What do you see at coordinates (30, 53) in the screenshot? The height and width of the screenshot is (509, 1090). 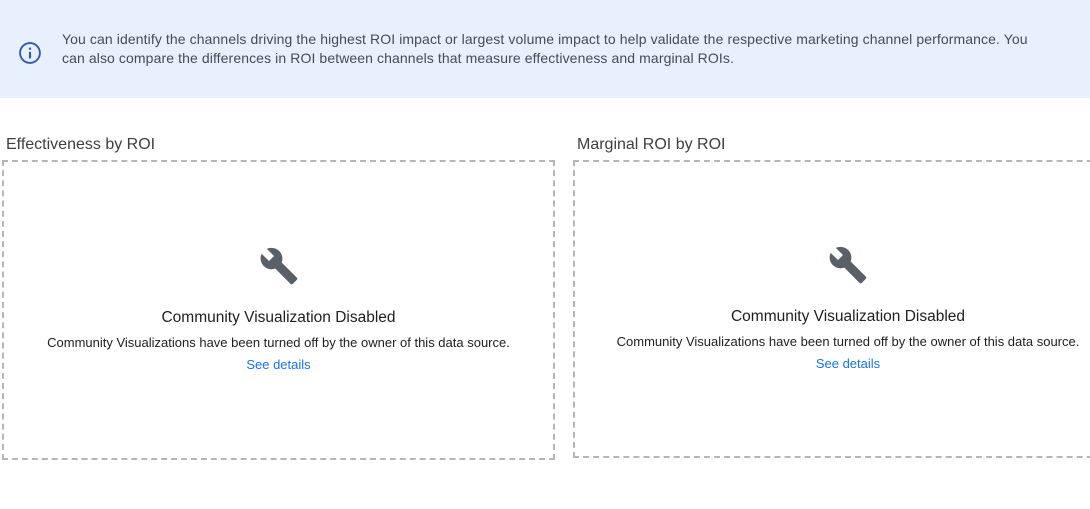 I see `info-icon` at bounding box center [30, 53].